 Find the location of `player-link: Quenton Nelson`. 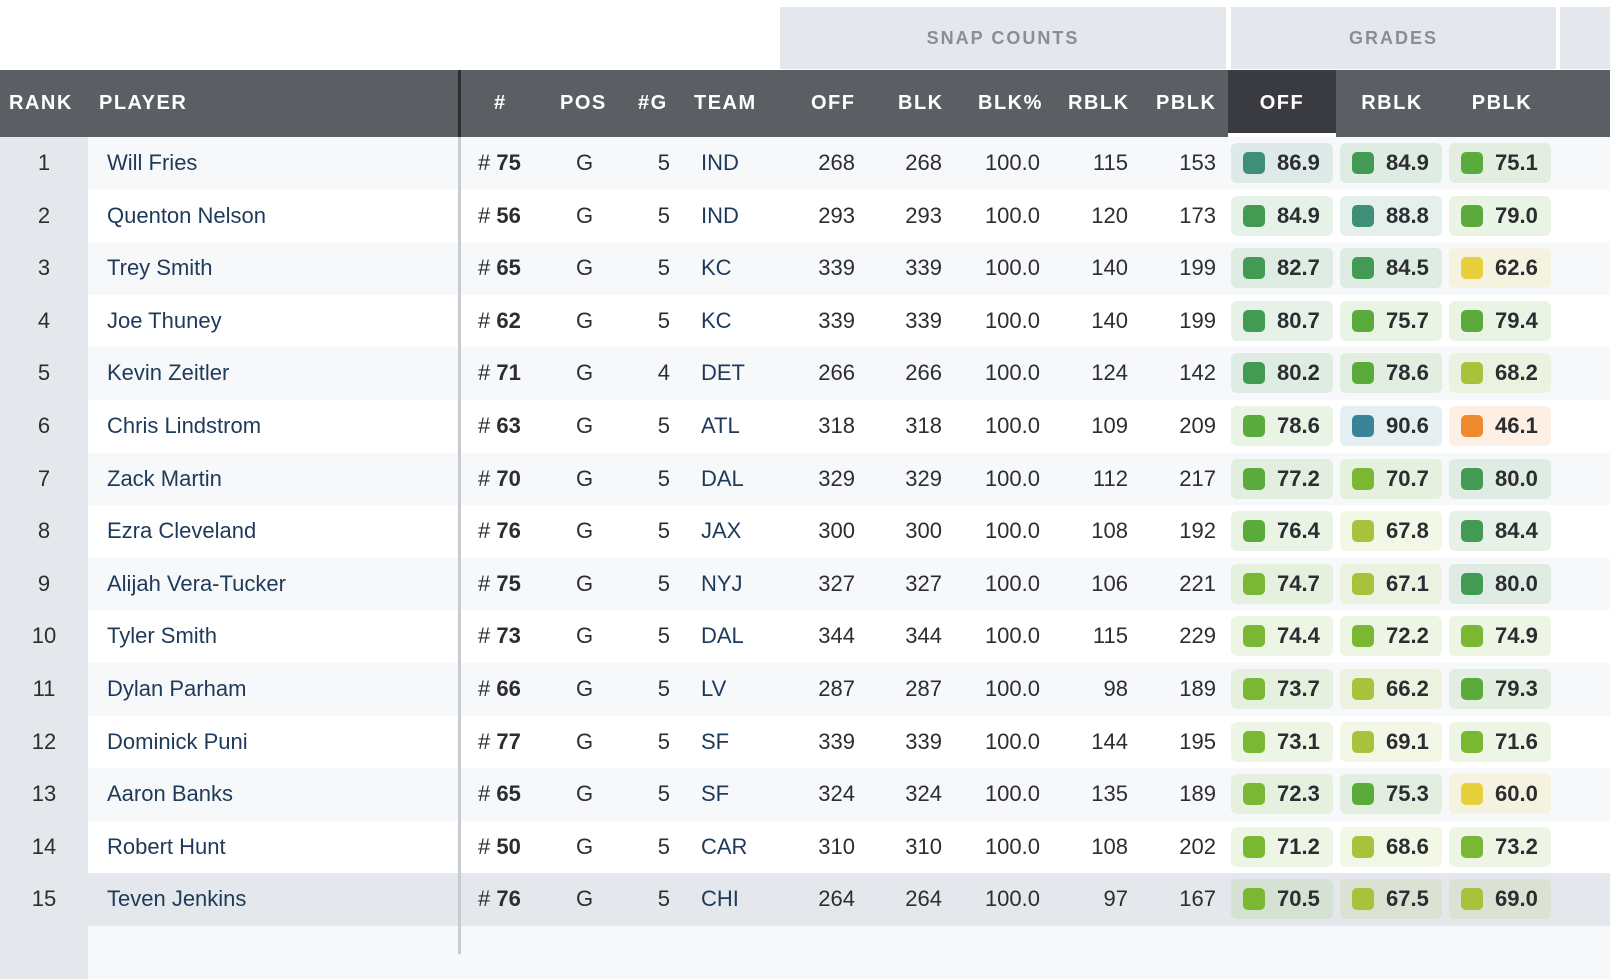

player-link: Quenton Nelson is located at coordinates (186, 215).